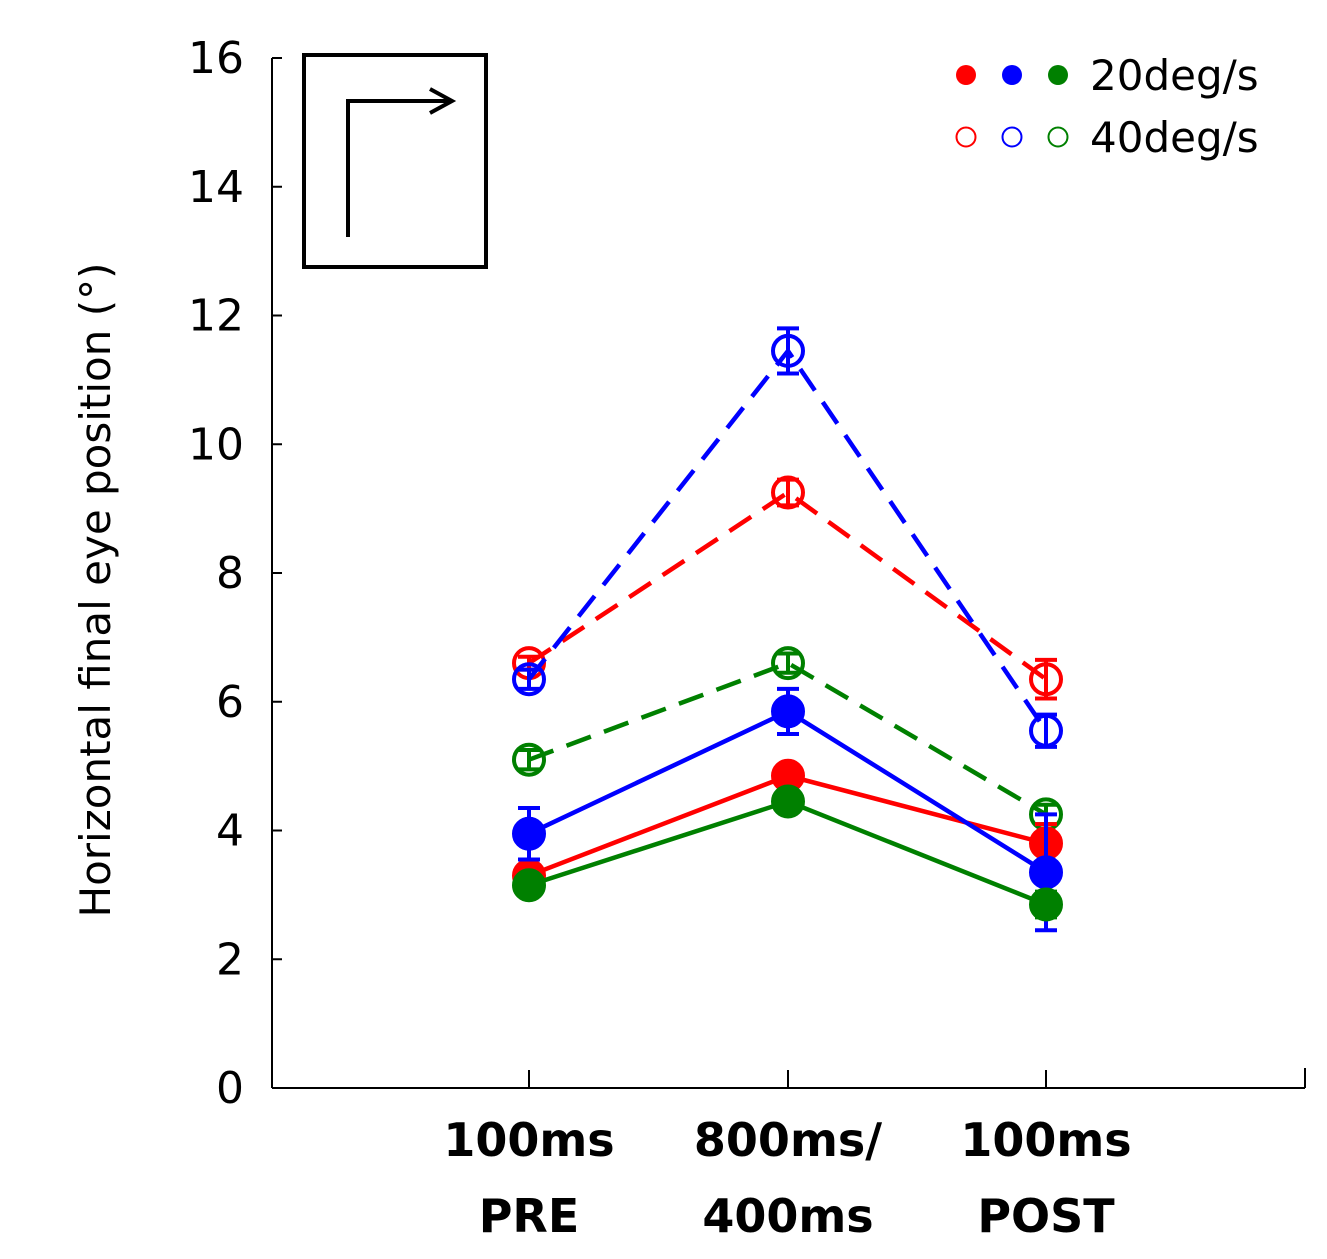  What do you see at coordinates (787, 1216) in the screenshot?
I see `x-tick-label: 400ms` at bounding box center [787, 1216].